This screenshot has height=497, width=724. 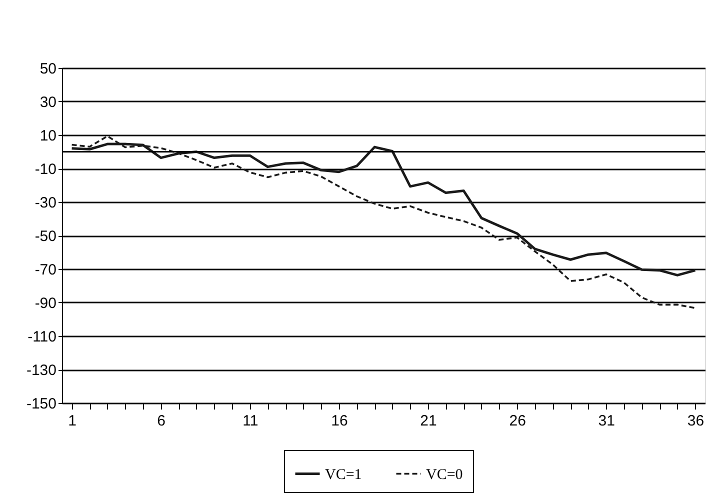 I want to click on legend-label: VC=1, so click(x=343, y=474).